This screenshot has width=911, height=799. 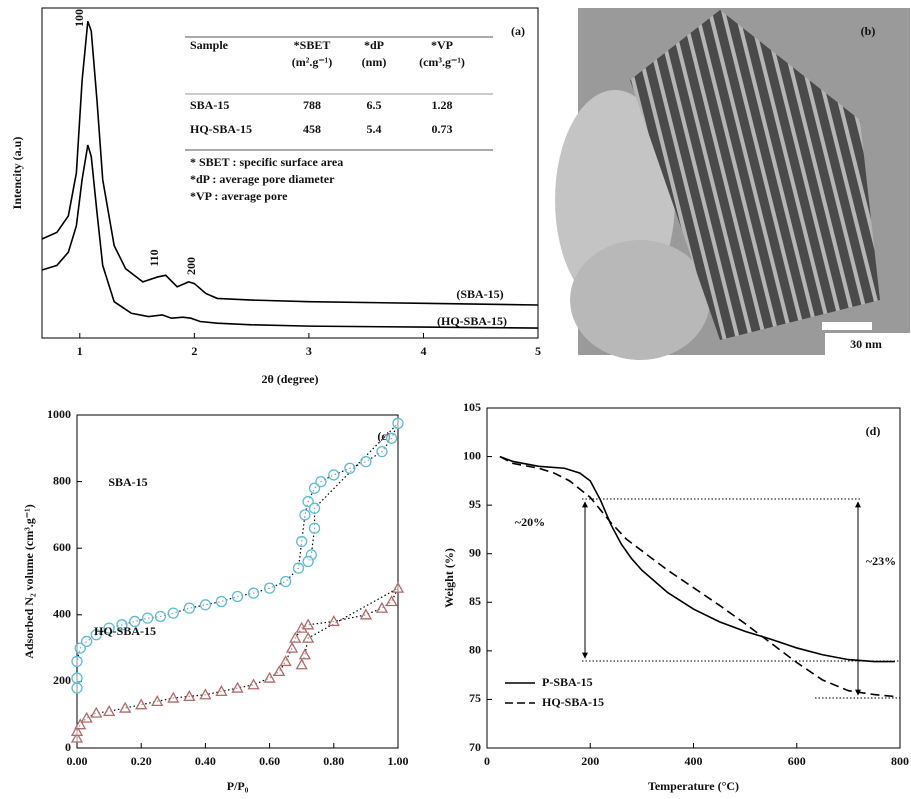 What do you see at coordinates (881, 561) in the screenshot?
I see `annotation: ~23%` at bounding box center [881, 561].